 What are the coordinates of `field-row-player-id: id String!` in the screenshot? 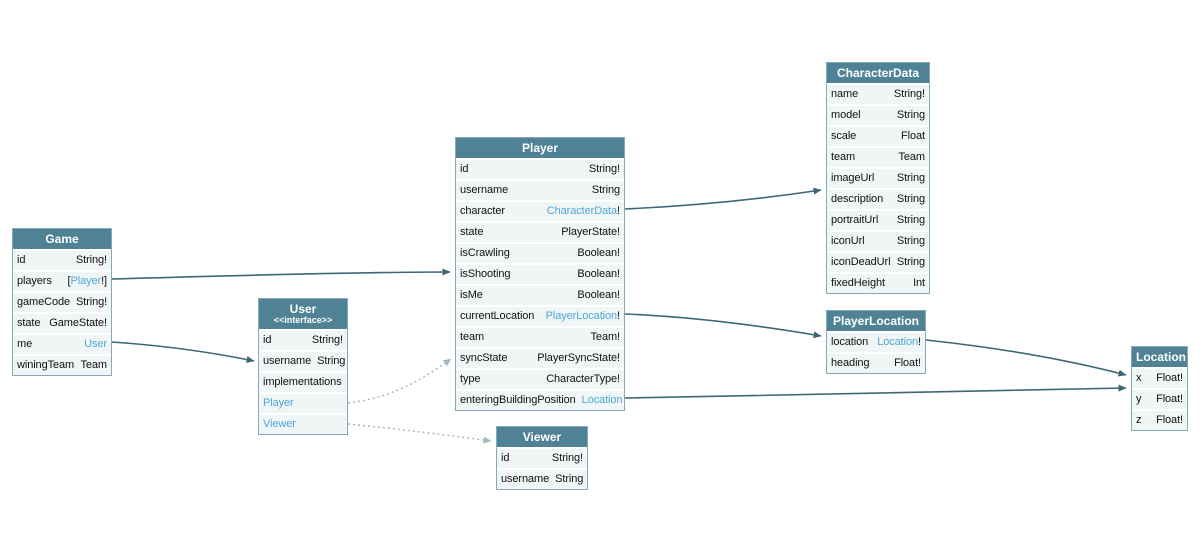 It's located at (540, 168).